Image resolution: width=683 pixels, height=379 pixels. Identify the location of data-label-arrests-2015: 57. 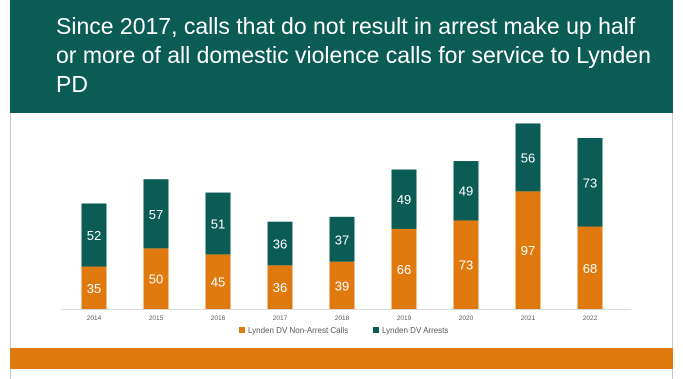
(156, 214).